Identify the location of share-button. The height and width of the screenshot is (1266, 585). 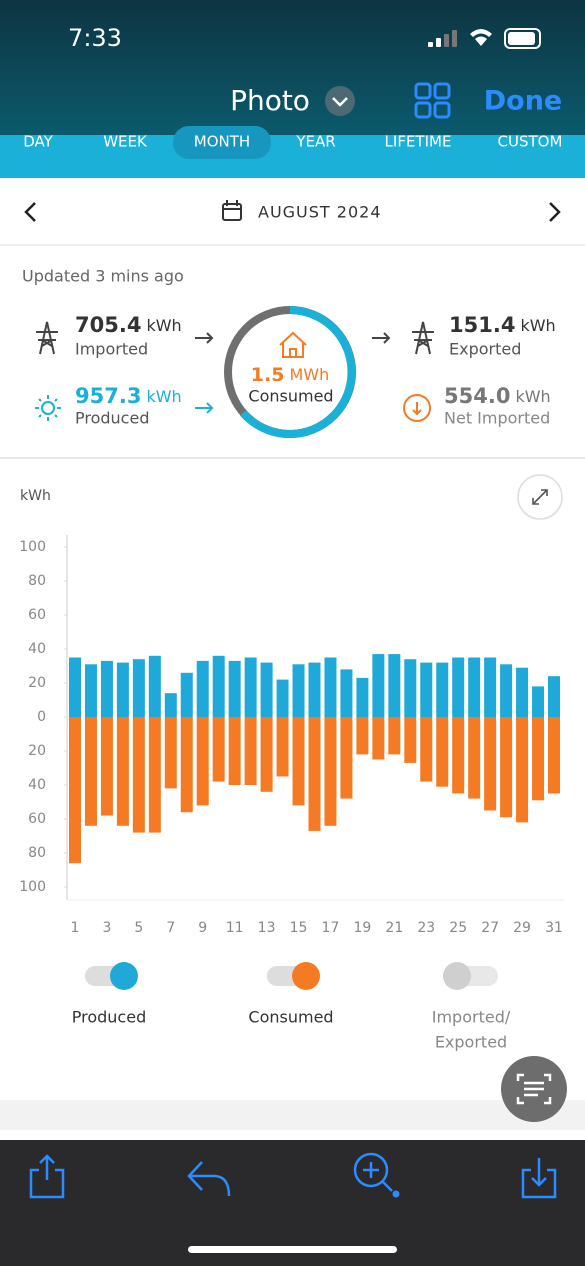
(47, 1176).